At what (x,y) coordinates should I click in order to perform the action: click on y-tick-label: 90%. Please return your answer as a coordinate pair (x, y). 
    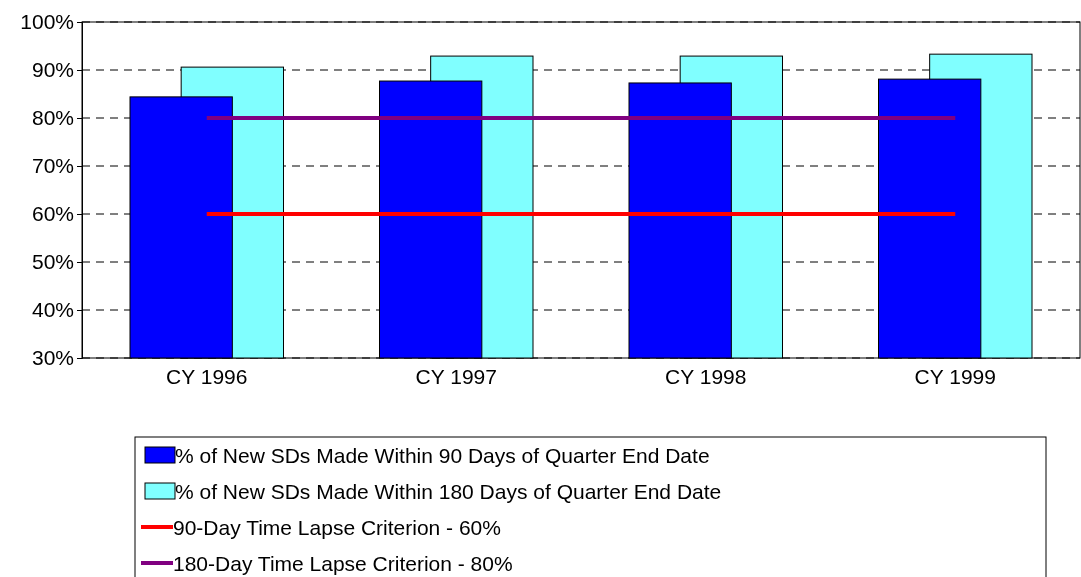
    Looking at the image, I should click on (52, 70).